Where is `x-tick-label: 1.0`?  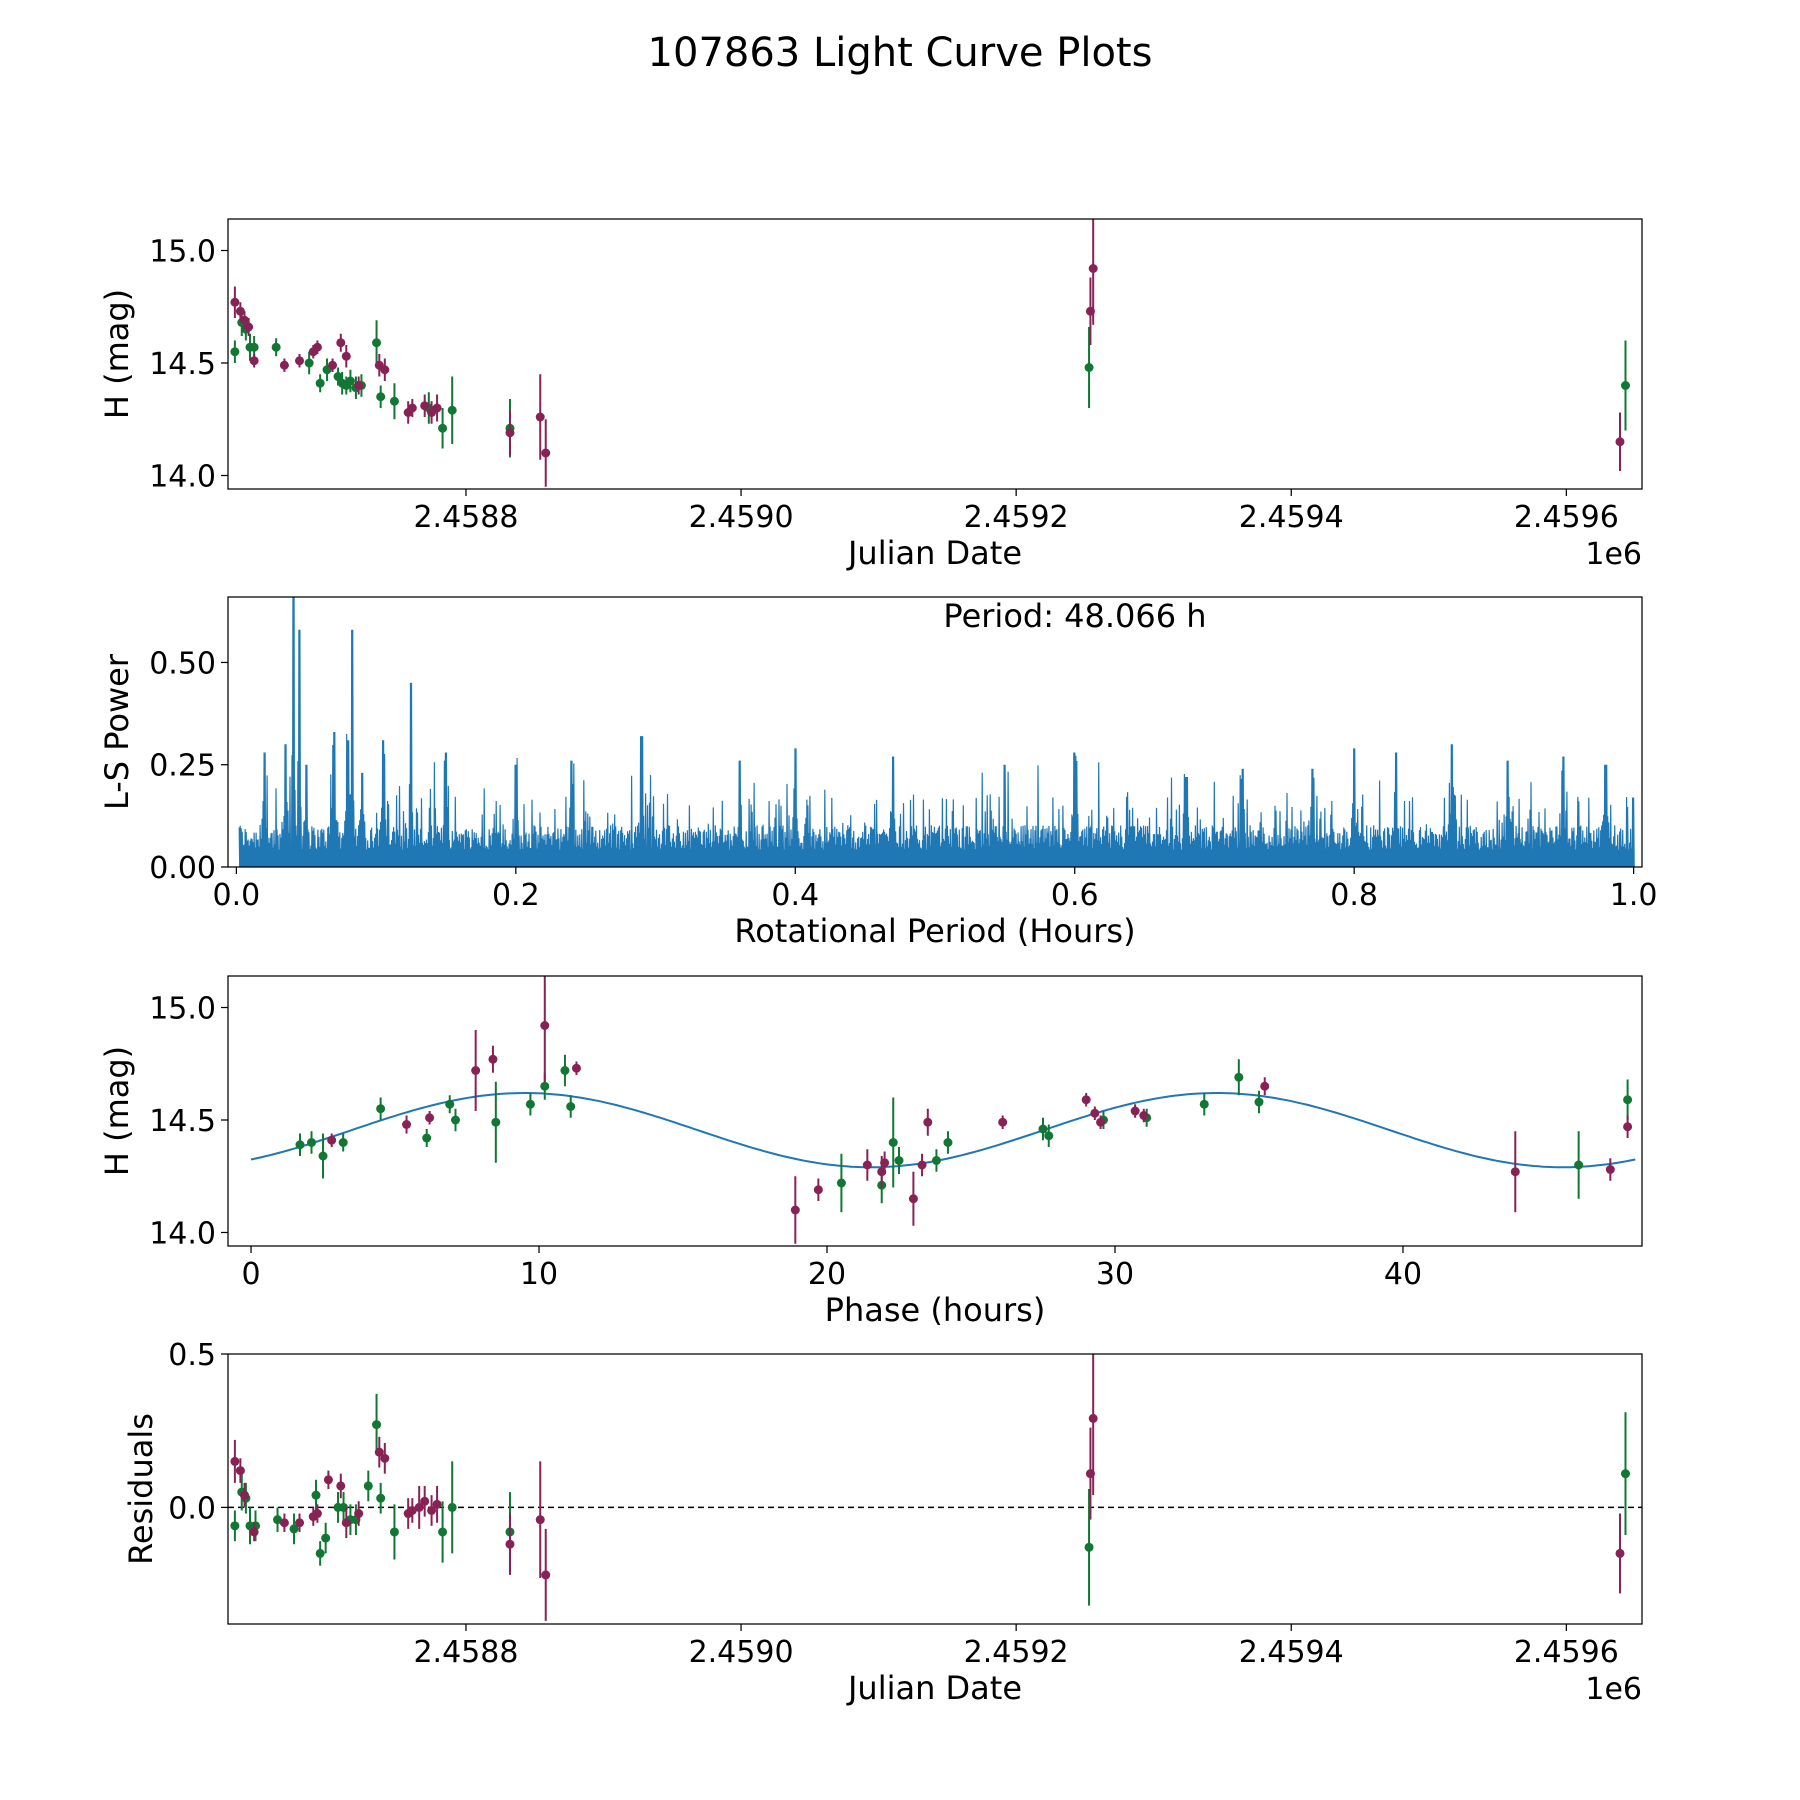
x-tick-label: 1.0 is located at coordinates (1634, 895).